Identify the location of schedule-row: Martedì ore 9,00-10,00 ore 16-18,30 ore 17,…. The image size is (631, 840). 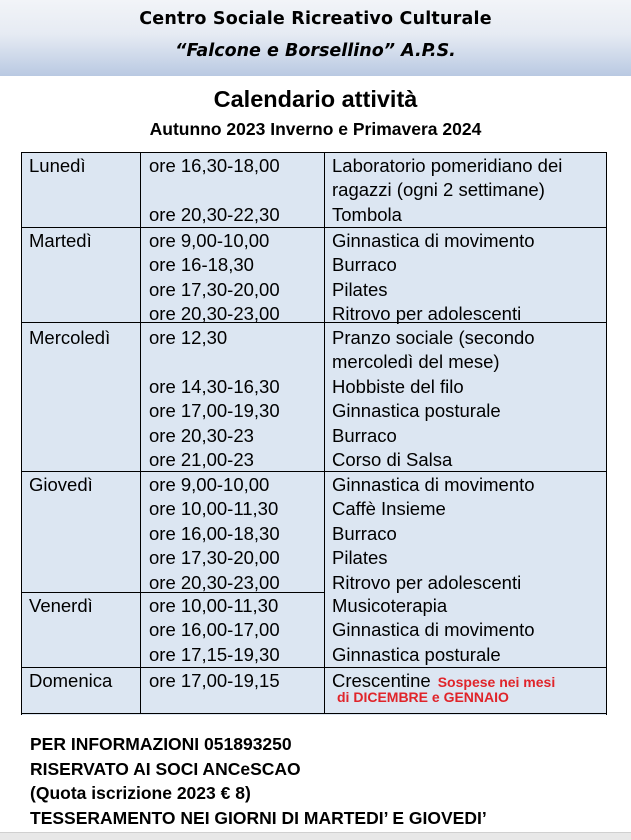
(314, 276).